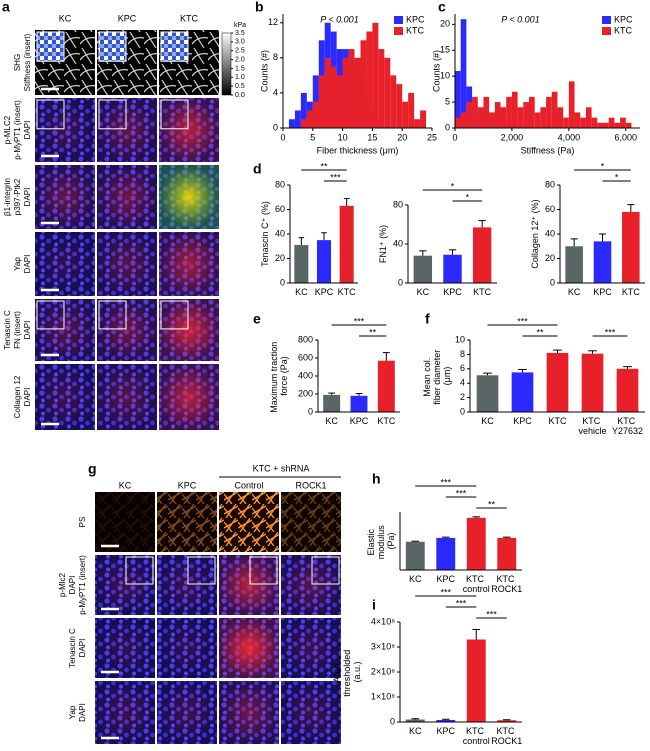 The height and width of the screenshot is (751, 650). I want to click on text-line: control, so click(476, 741).